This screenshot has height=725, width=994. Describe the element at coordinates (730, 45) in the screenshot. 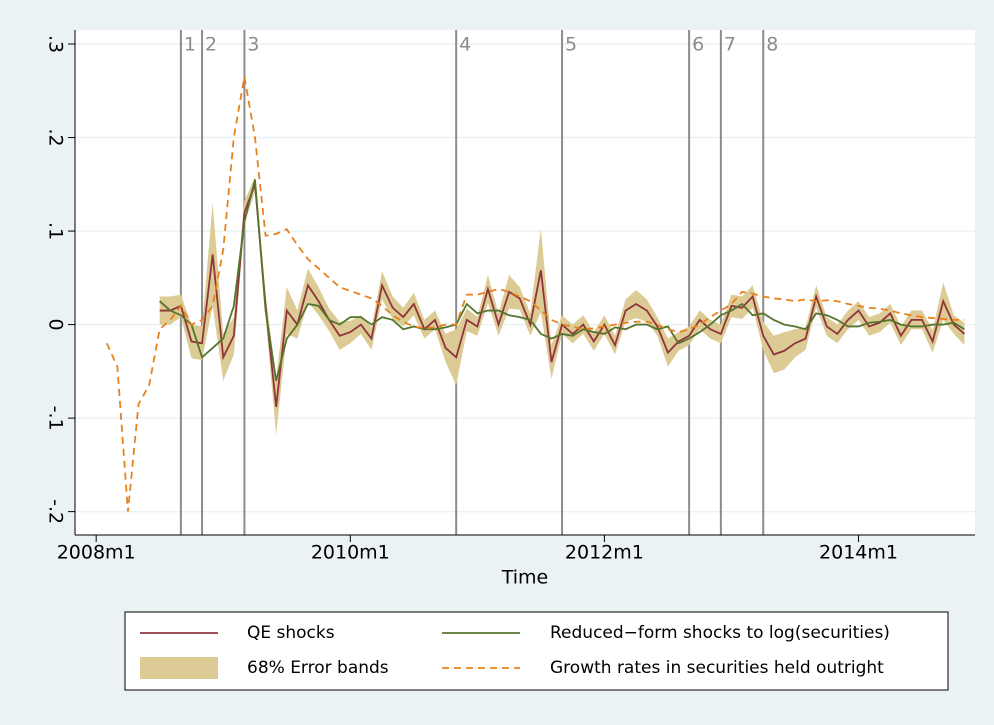

I see `event-label: 7` at that location.